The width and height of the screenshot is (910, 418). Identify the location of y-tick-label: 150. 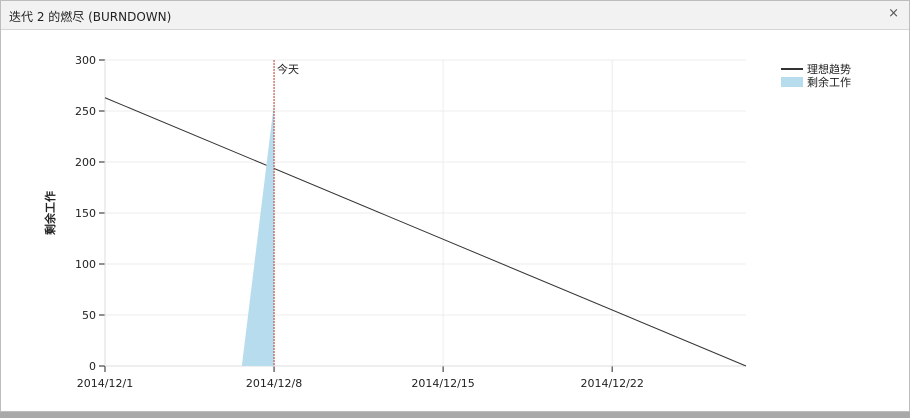
(85, 213).